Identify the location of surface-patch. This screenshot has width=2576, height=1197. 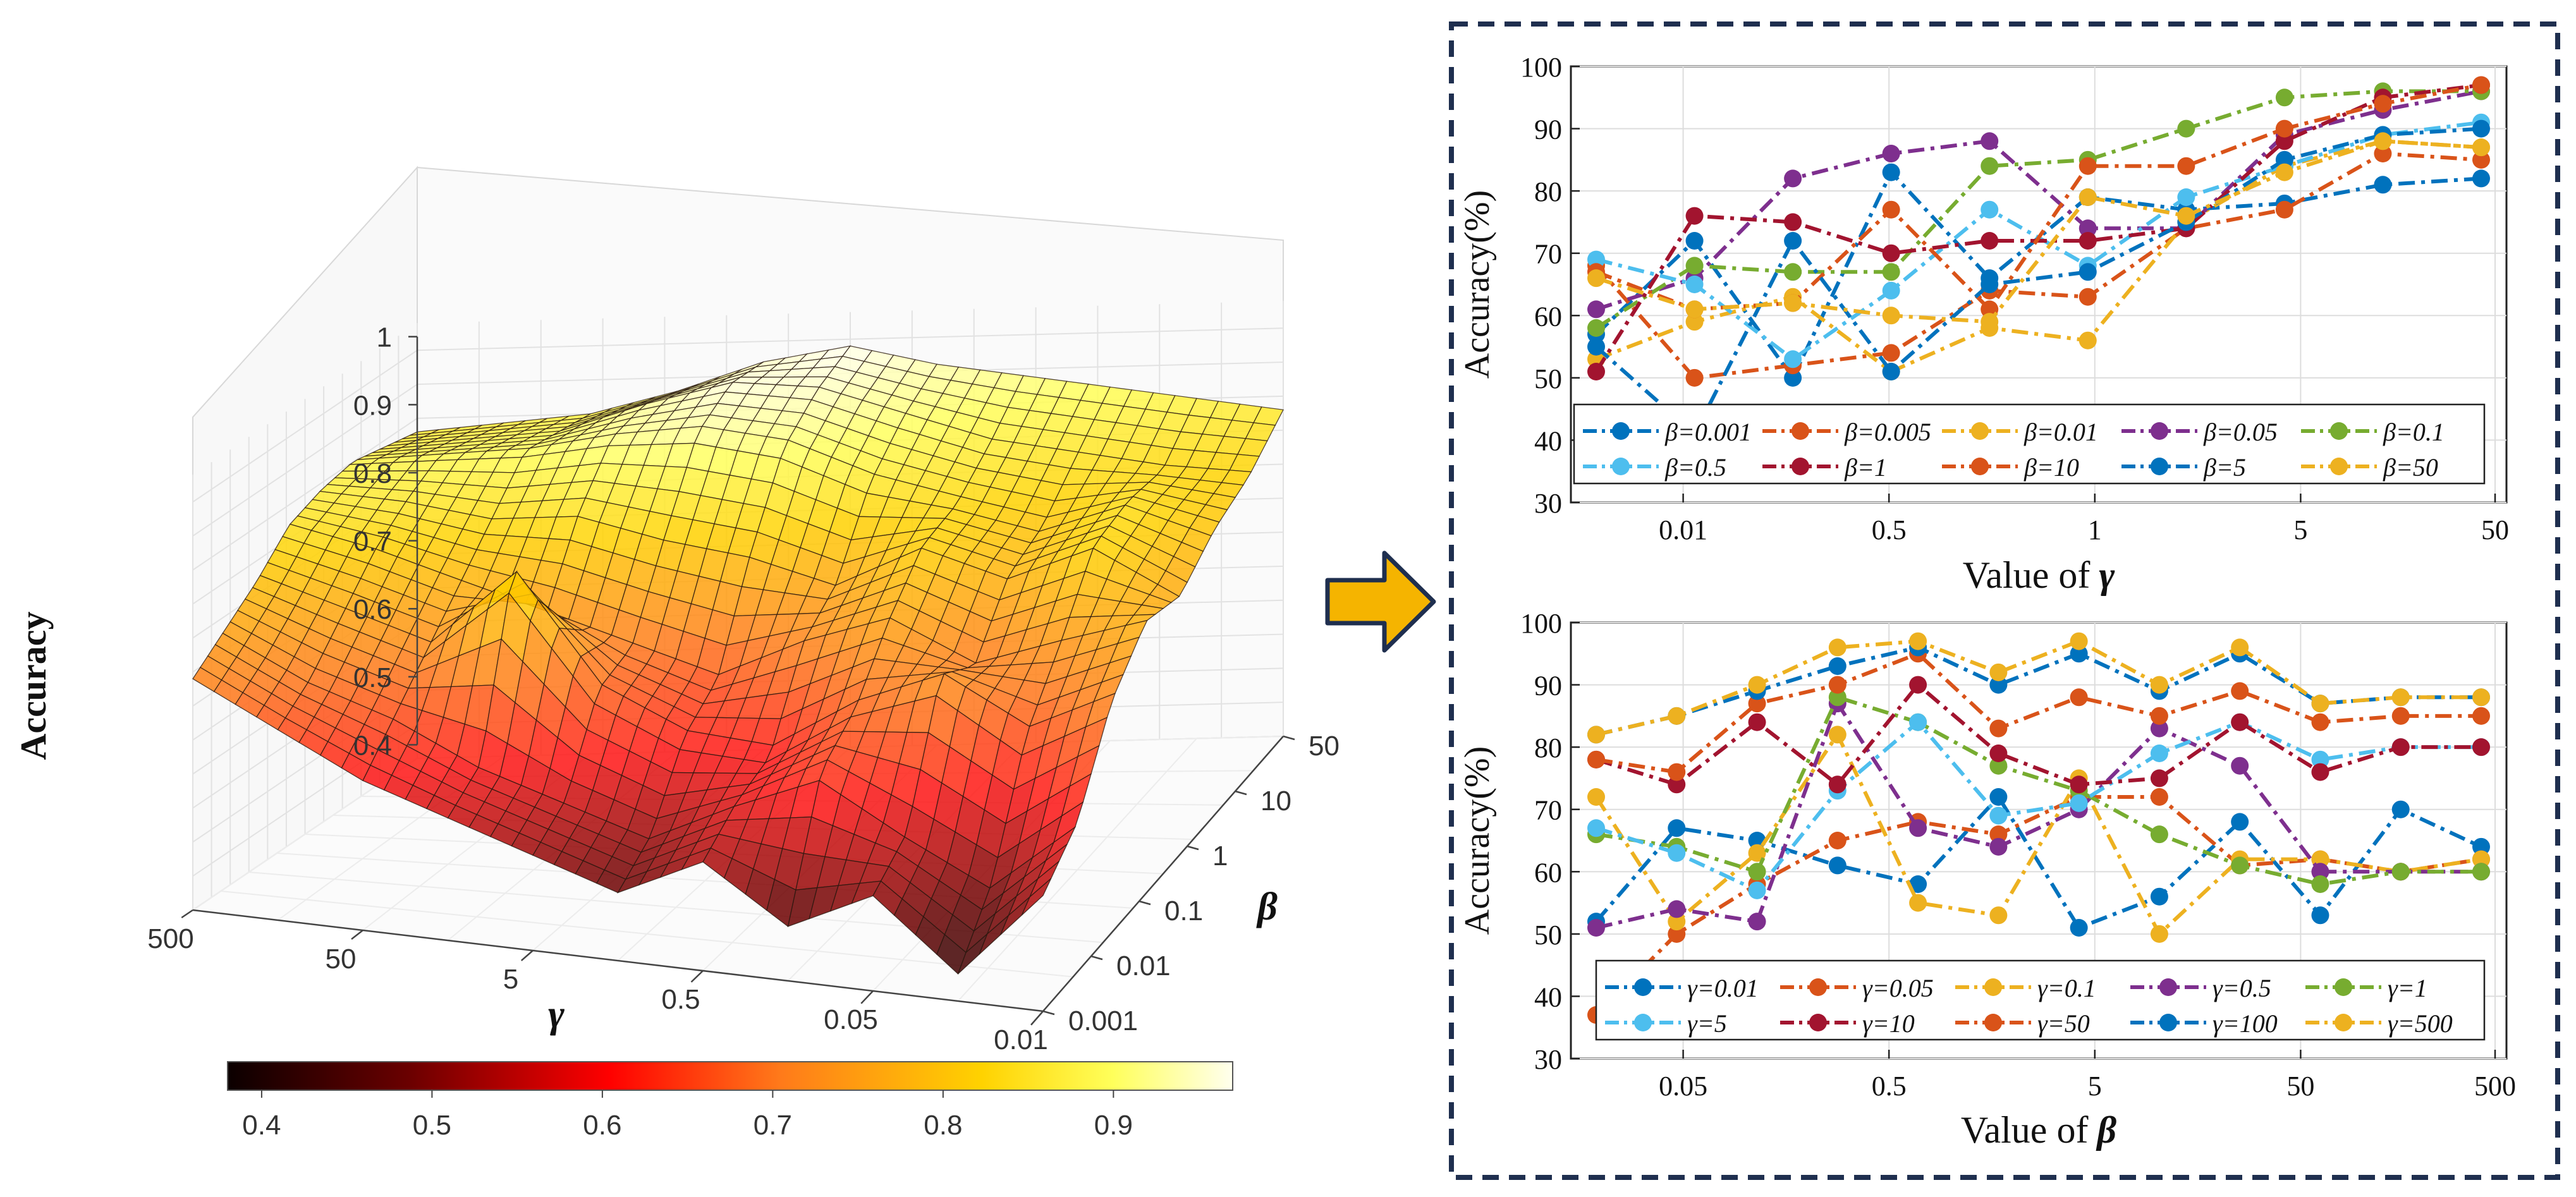
(1036, 897).